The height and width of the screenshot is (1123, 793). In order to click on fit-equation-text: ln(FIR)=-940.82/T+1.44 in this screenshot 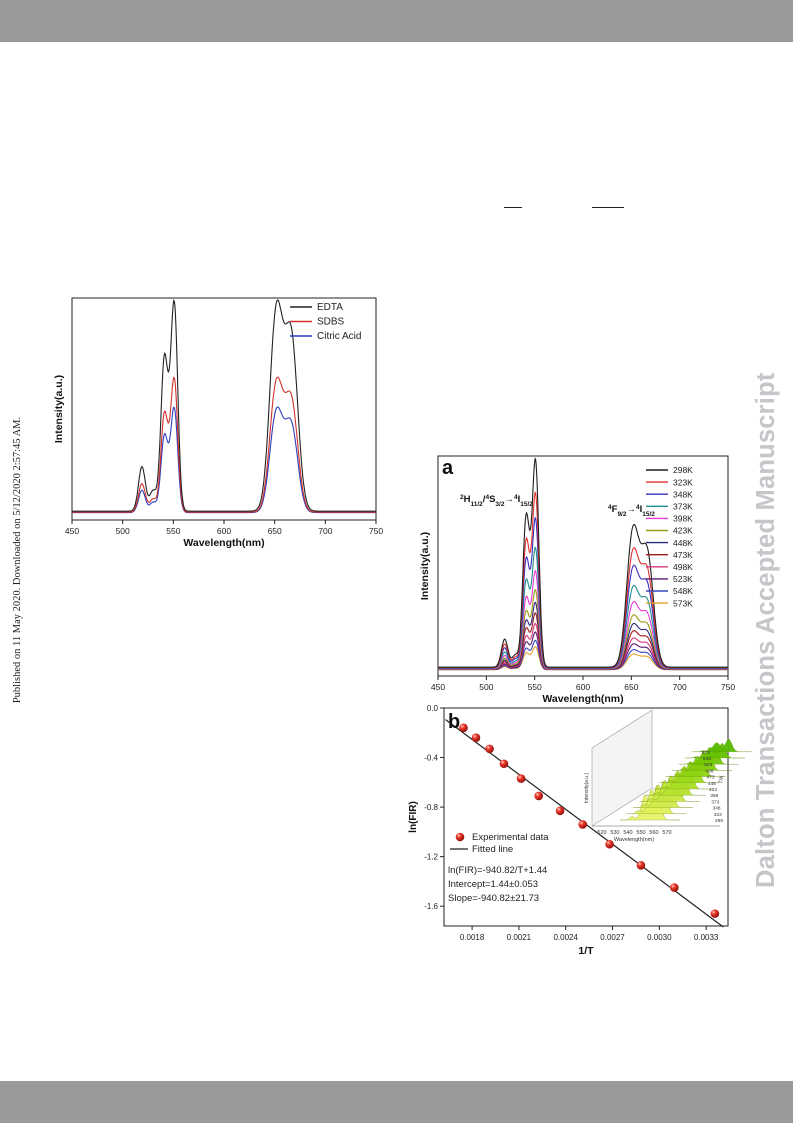, I will do `click(497, 870)`.